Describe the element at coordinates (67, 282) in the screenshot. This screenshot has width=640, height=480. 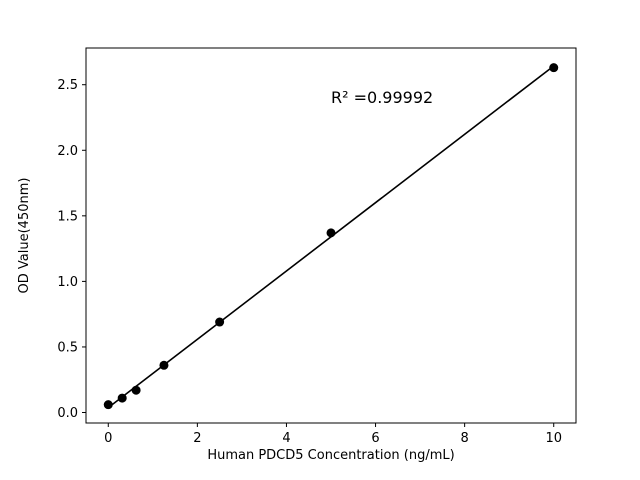
I see `y-tick-label: 1.0` at that location.